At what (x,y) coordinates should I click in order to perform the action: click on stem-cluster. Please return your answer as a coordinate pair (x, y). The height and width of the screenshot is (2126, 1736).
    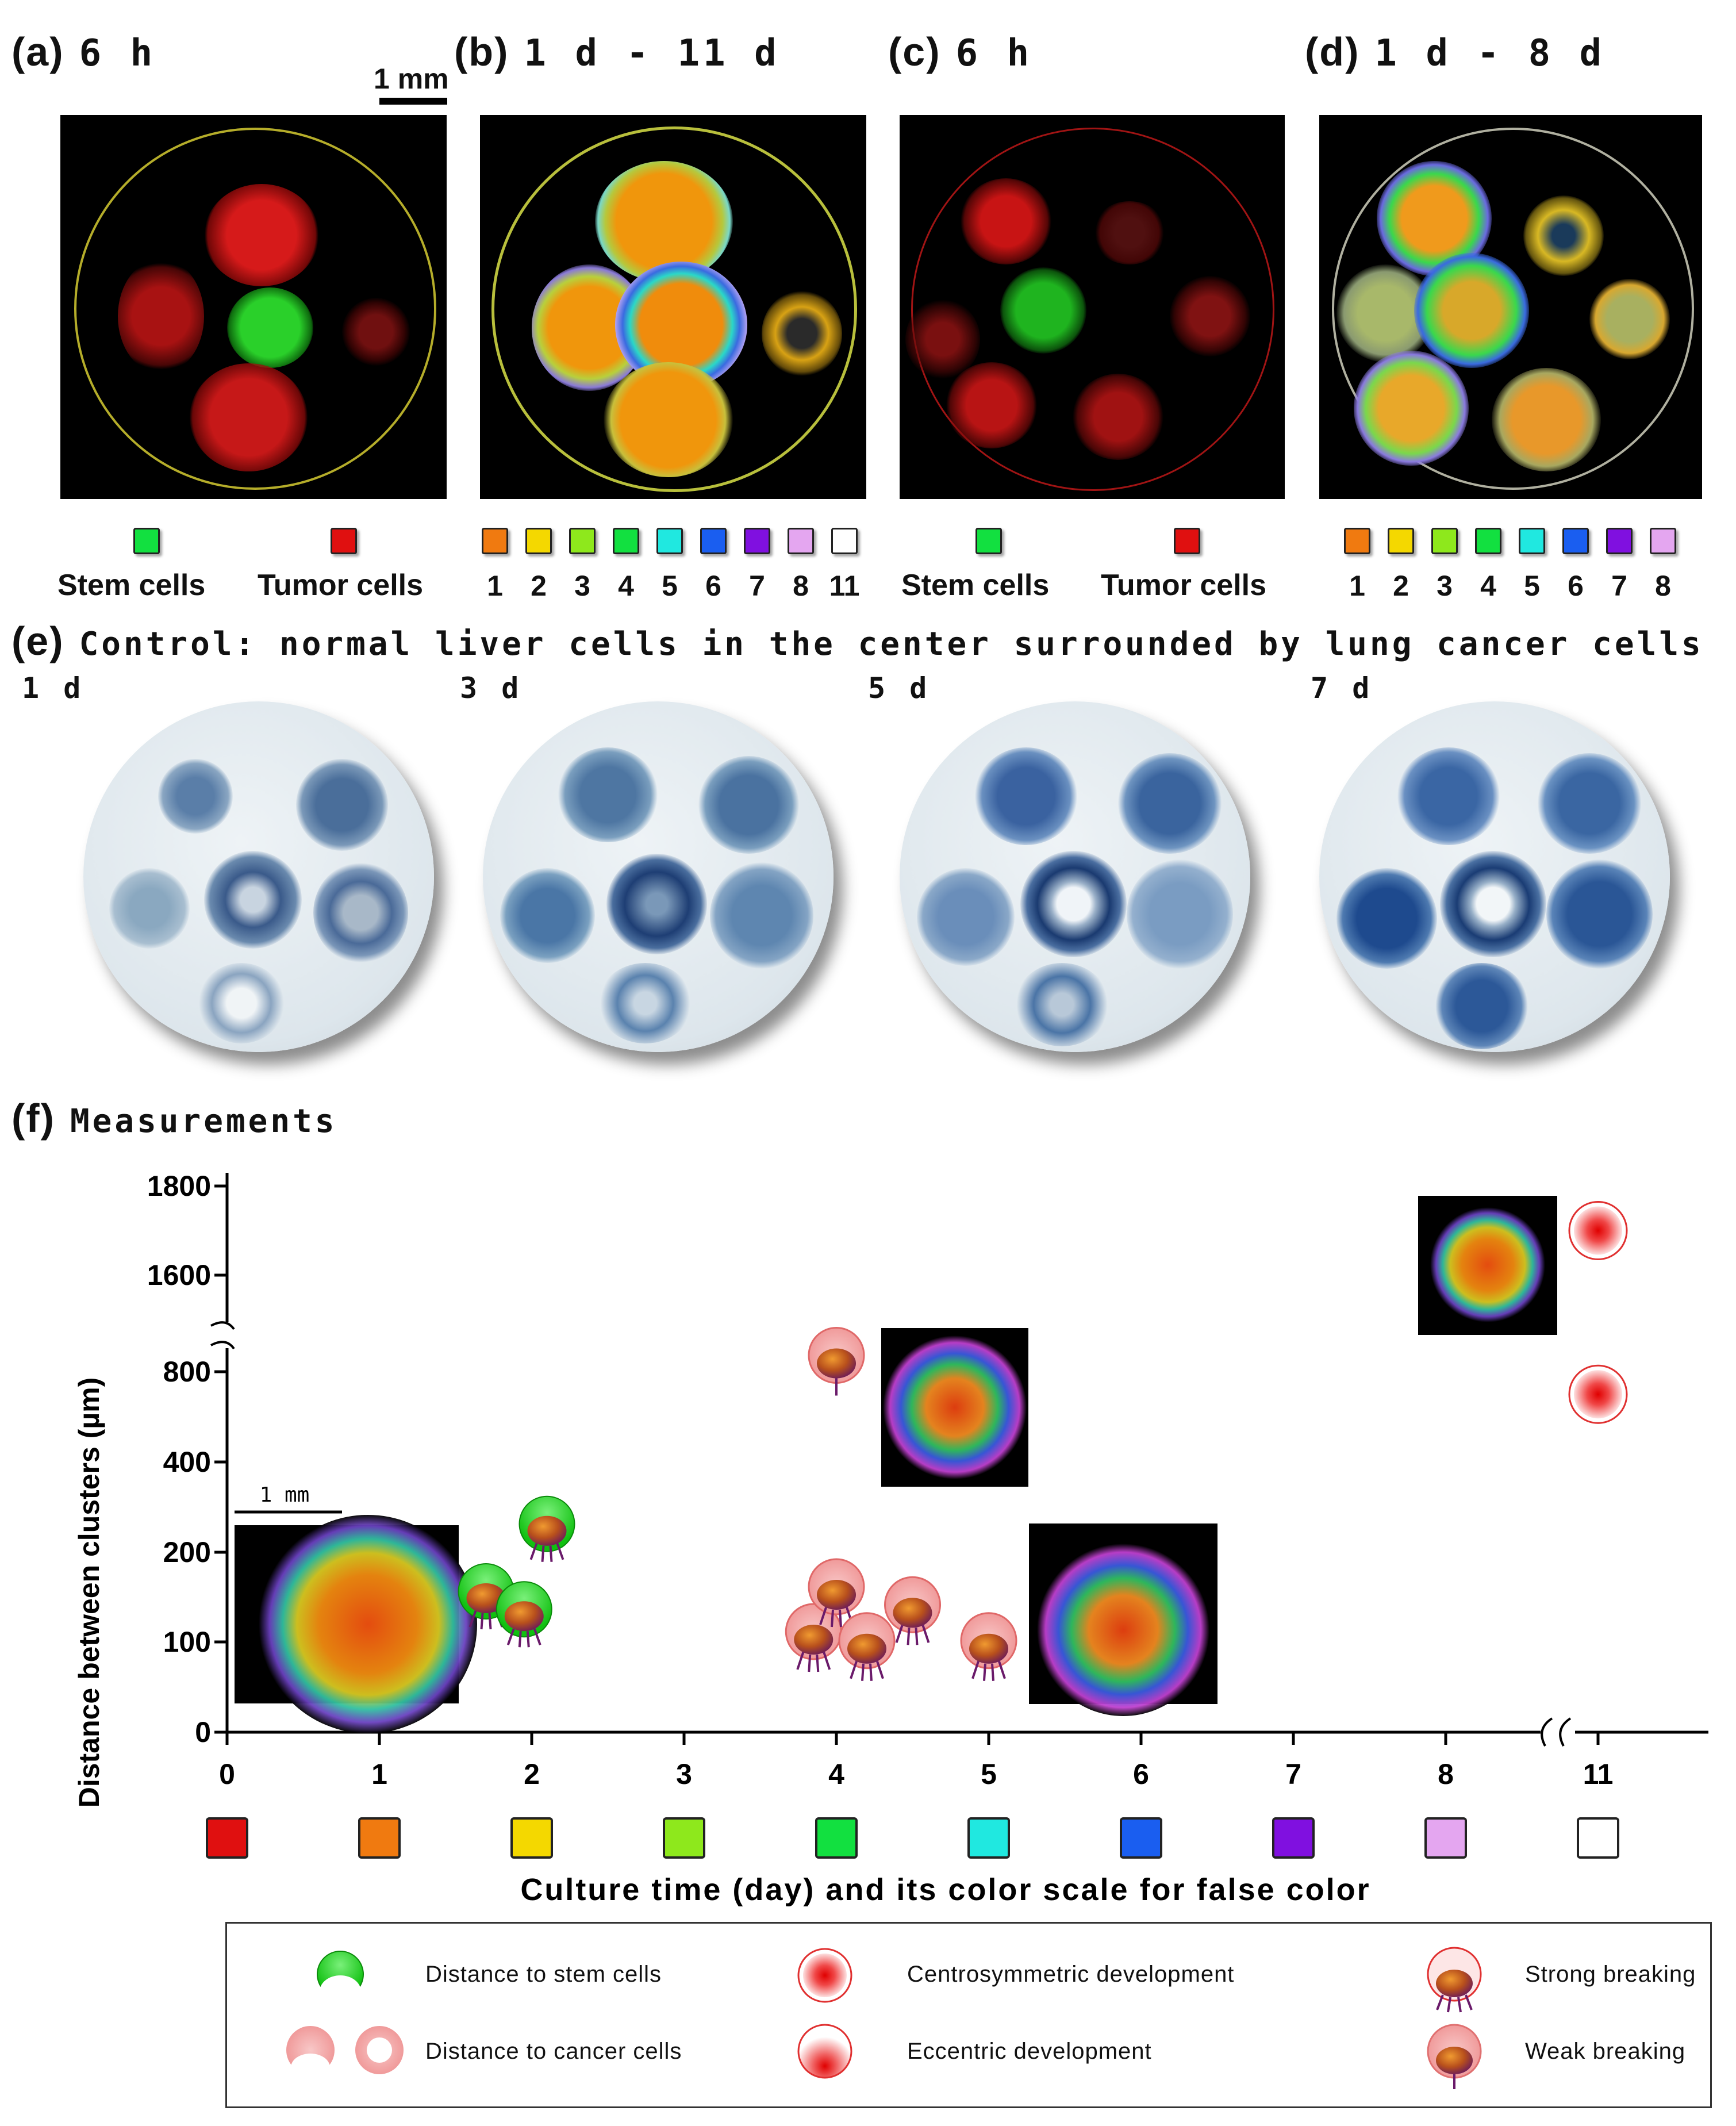
    Looking at the image, I should click on (1043, 310).